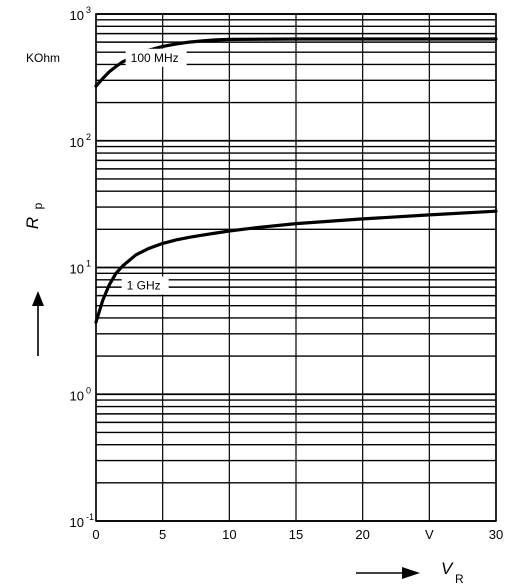 The height and width of the screenshot is (587, 509). What do you see at coordinates (429, 534) in the screenshot?
I see `x-unit-label: V` at bounding box center [429, 534].